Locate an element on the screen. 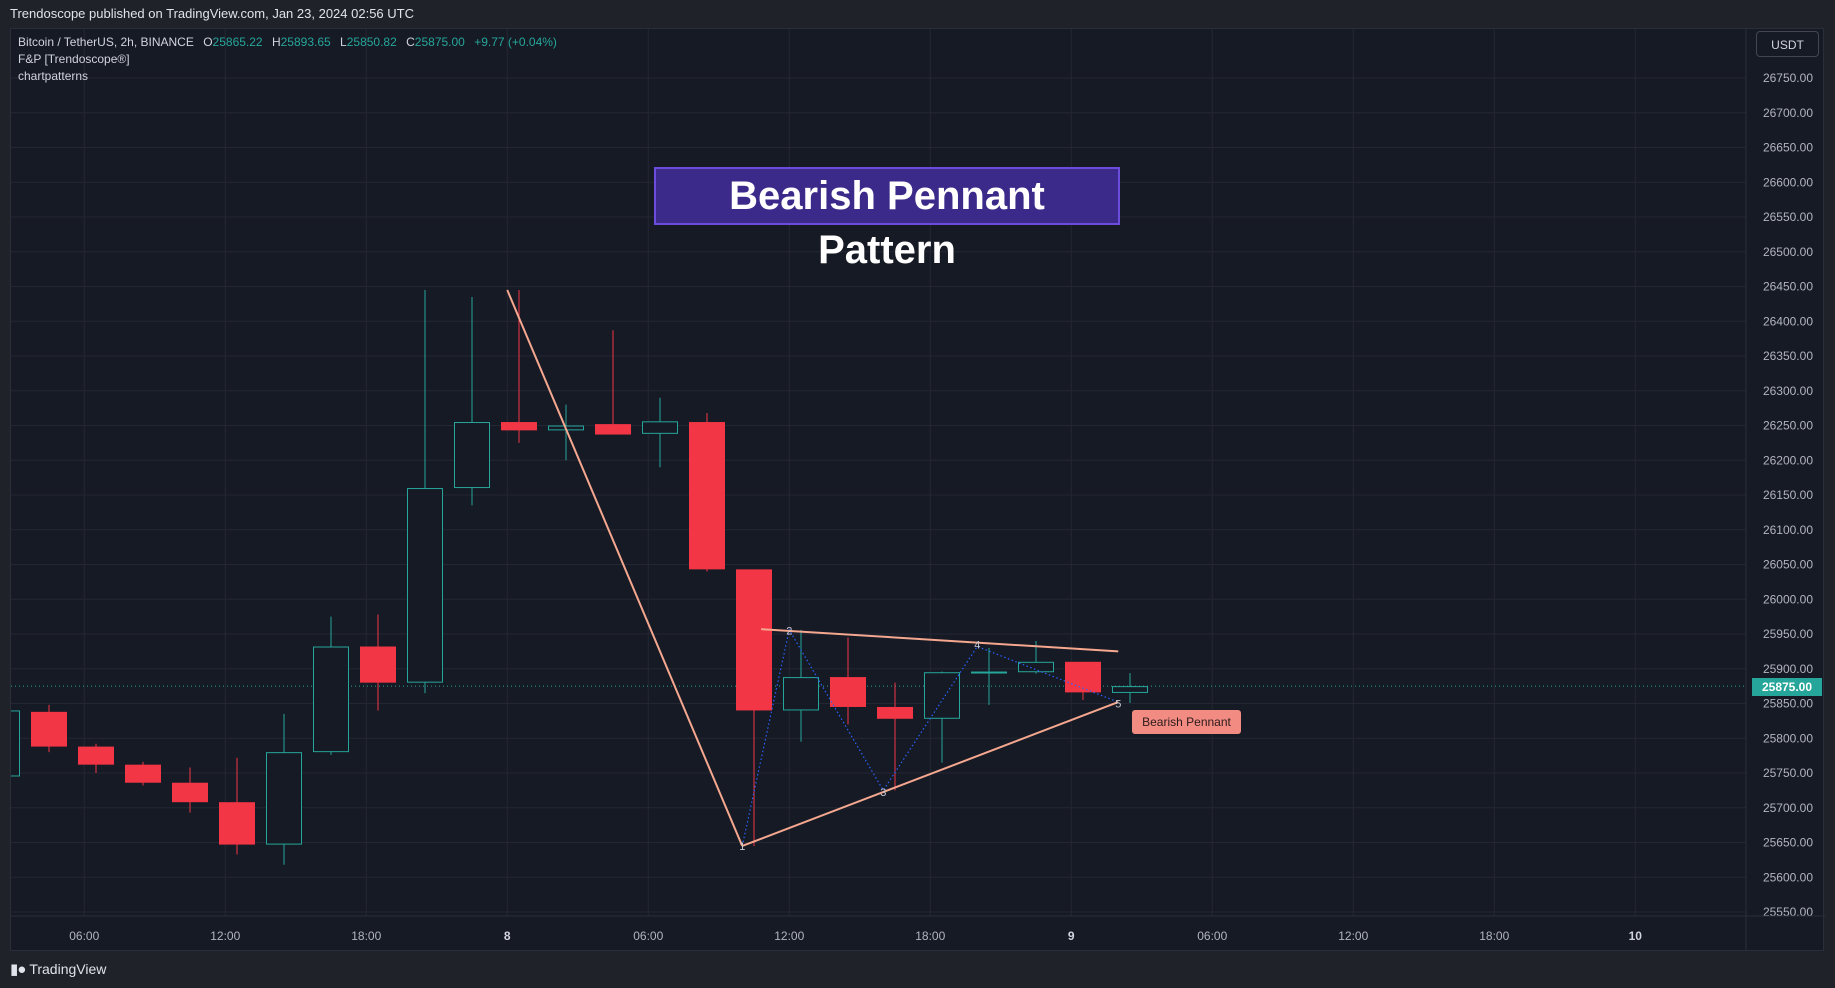 Image resolution: width=1835 pixels, height=988 pixels. pivot-label: 5 is located at coordinates (1118, 705).